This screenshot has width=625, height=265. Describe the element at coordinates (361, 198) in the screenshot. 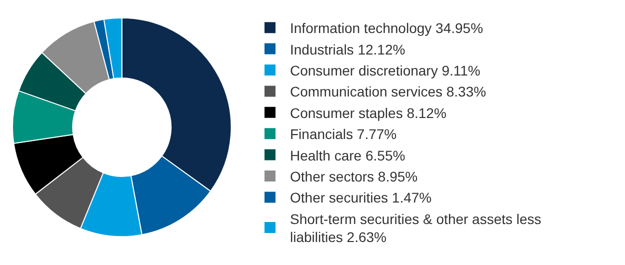

I see `legend-label: Other securities 1.47%` at that location.